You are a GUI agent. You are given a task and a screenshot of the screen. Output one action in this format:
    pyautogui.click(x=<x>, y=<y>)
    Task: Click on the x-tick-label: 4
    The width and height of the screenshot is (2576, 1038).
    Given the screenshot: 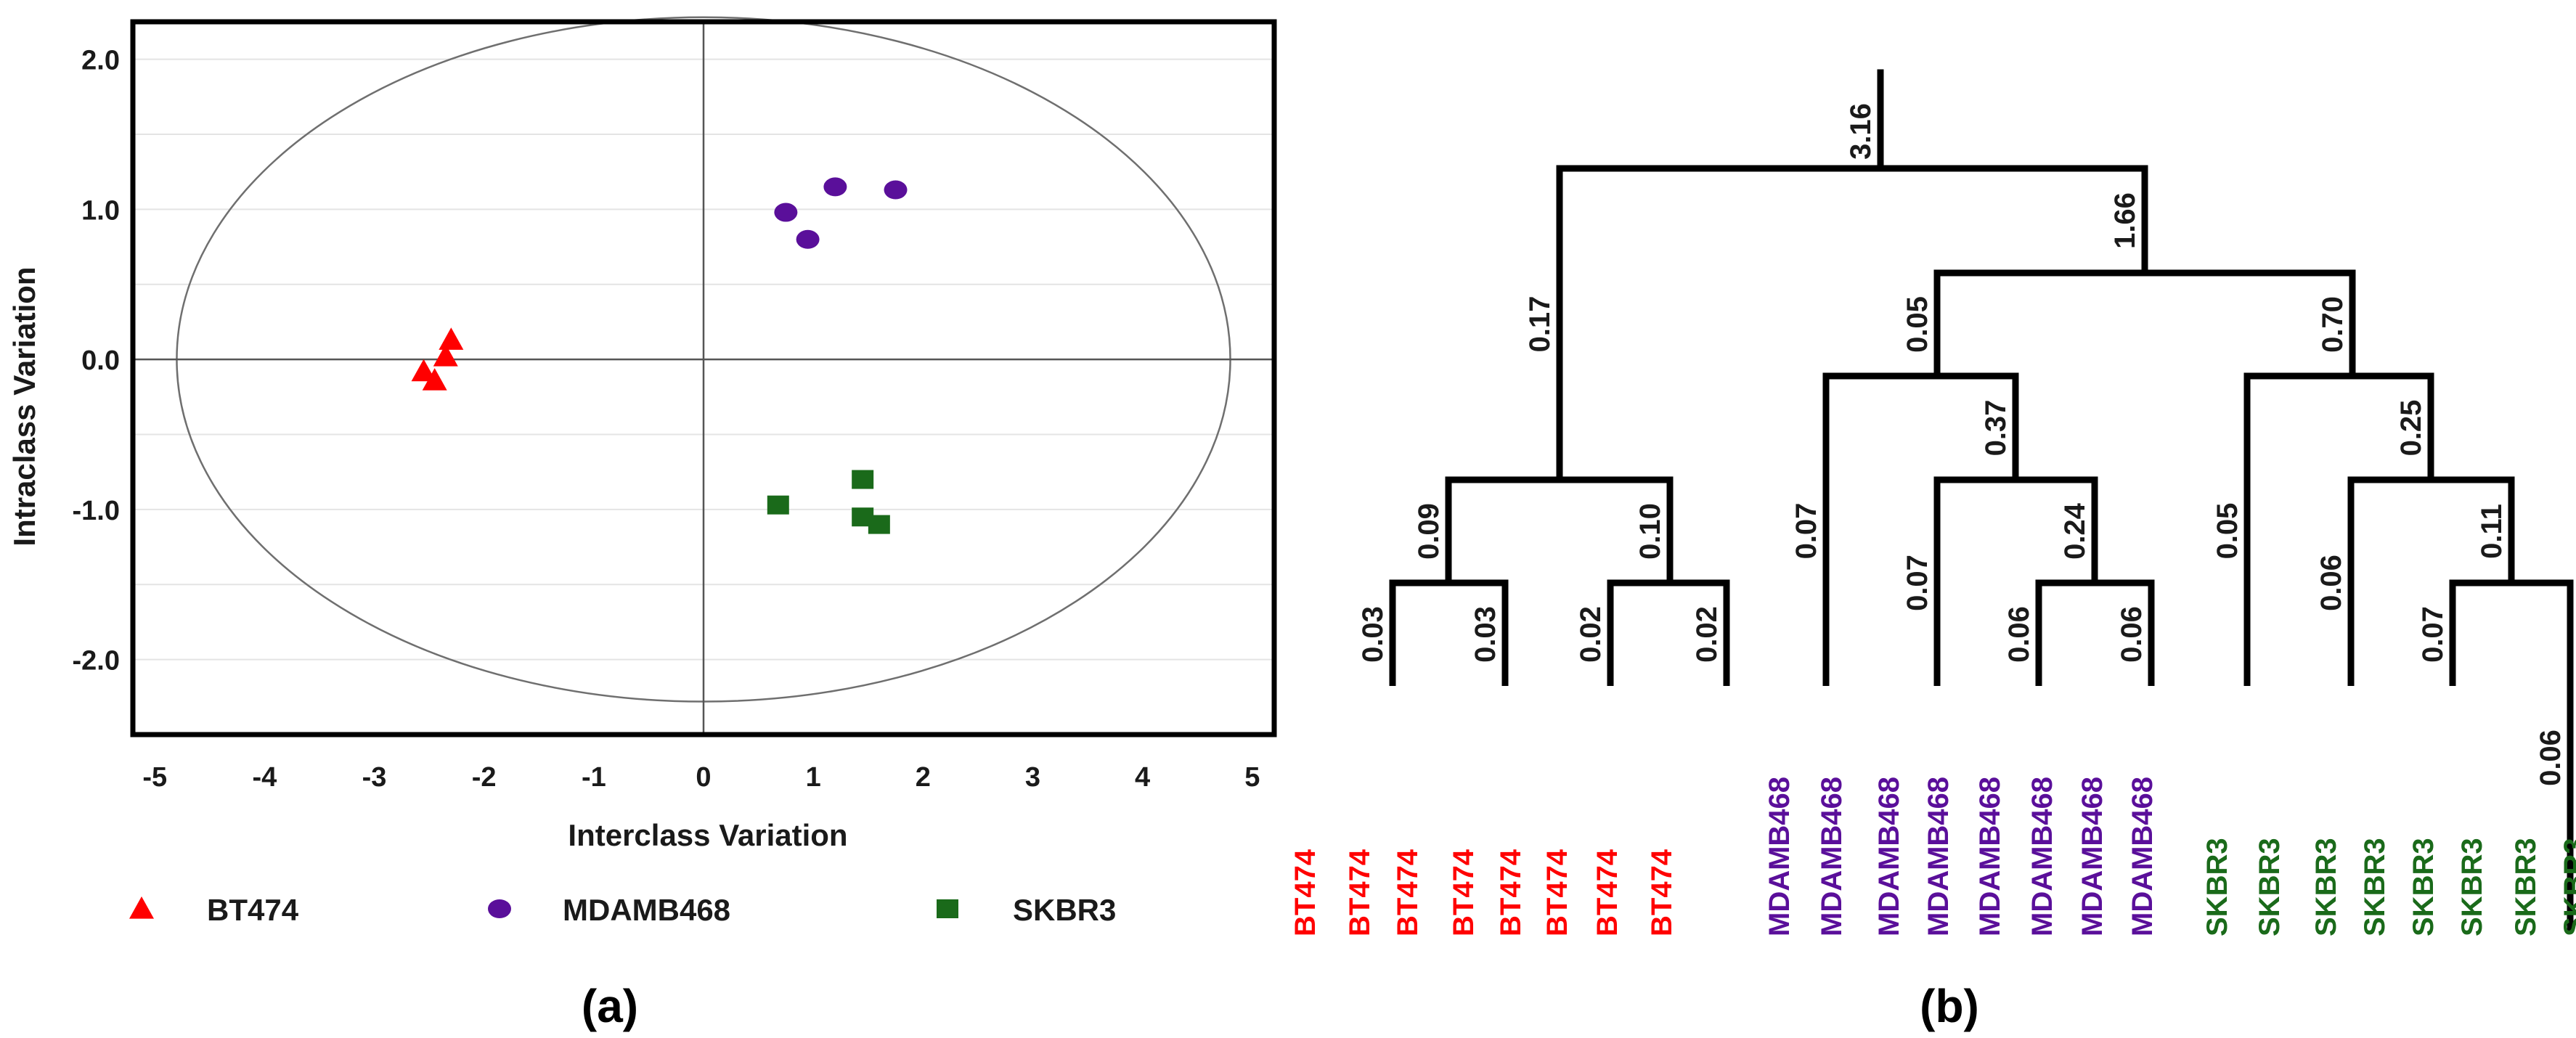 What is the action you would take?
    pyautogui.click(x=1142, y=778)
    